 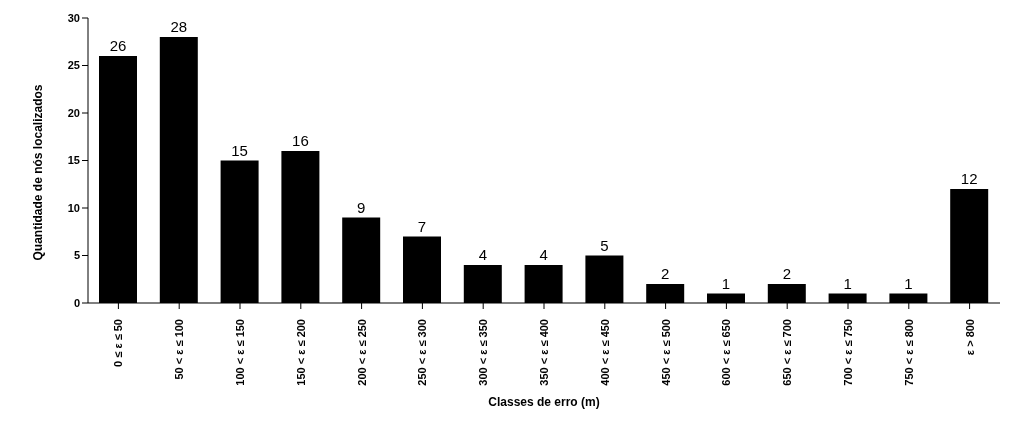 What do you see at coordinates (240, 352) in the screenshot?
I see `x-tick-label: 100 < ε ≤ 150` at bounding box center [240, 352].